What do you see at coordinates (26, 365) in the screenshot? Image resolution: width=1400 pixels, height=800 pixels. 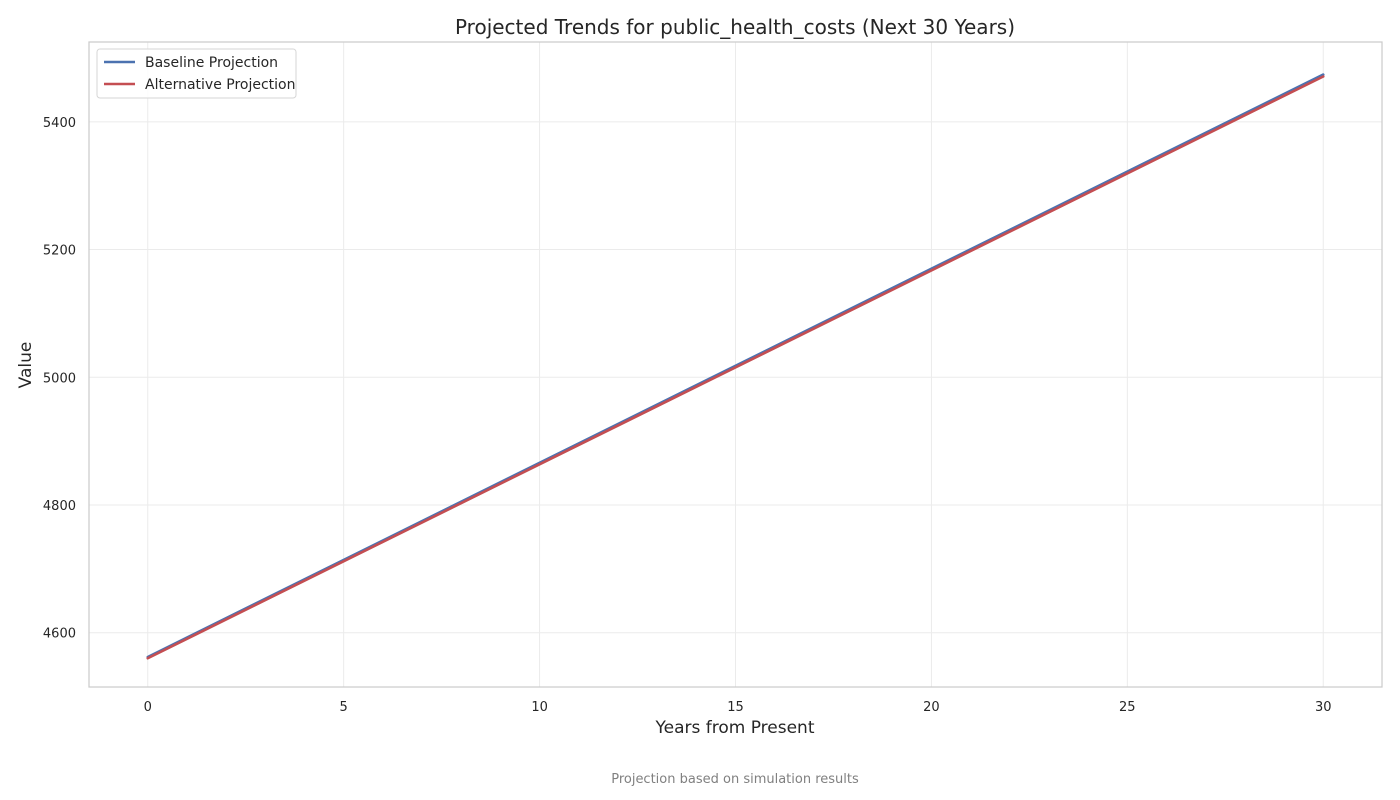 I see `y-axis-label: Value` at bounding box center [26, 365].